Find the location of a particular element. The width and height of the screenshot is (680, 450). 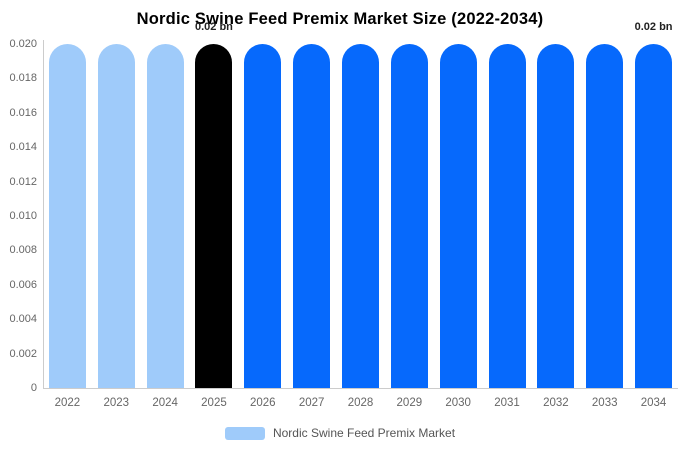

bar-2027 is located at coordinates (312, 216).